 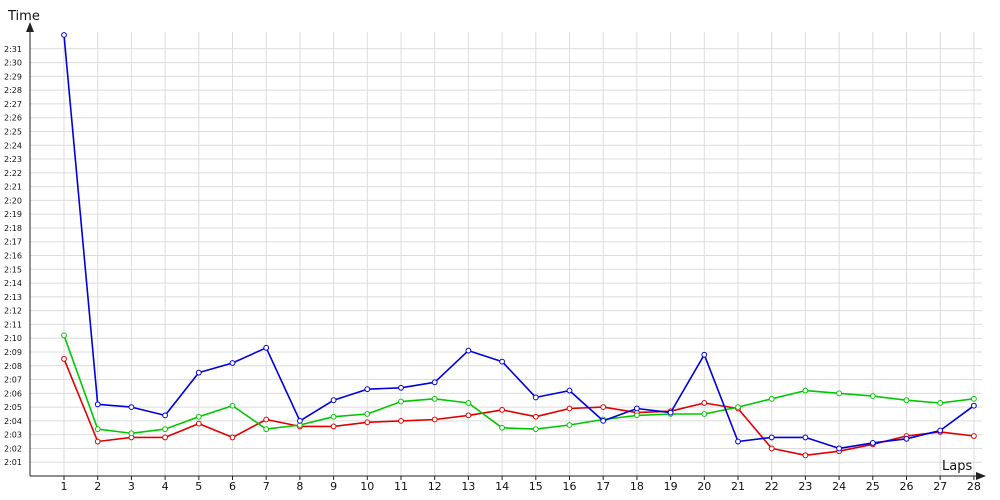 What do you see at coordinates (299, 486) in the screenshot?
I see `x-tick-label: 8` at bounding box center [299, 486].